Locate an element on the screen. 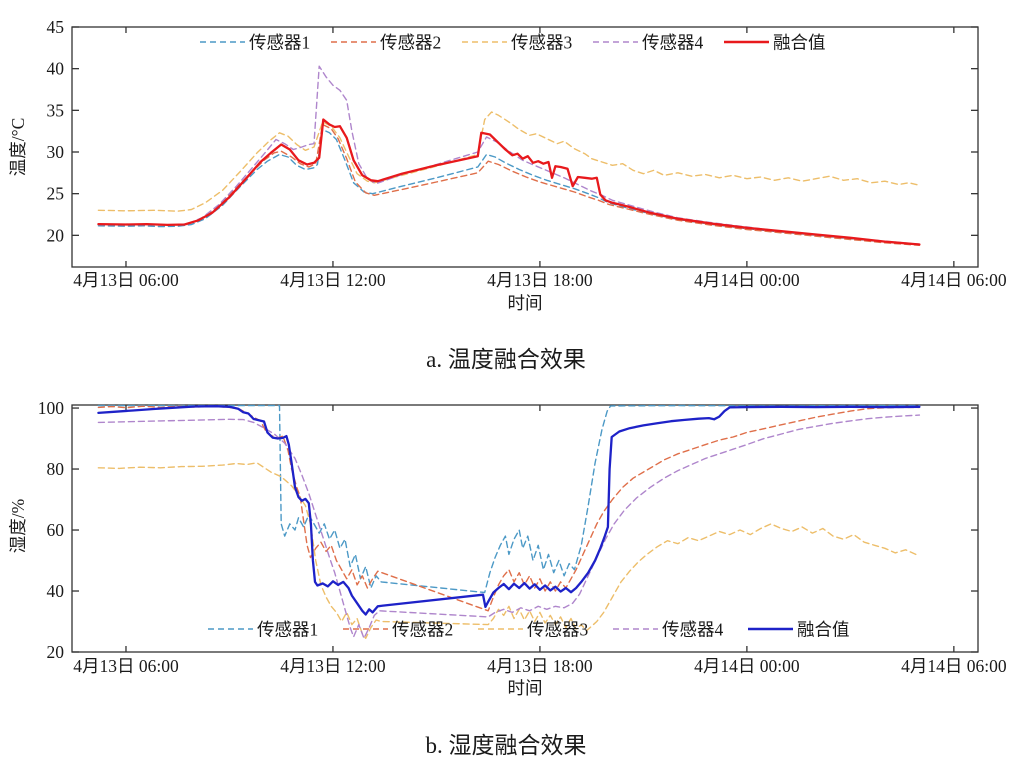  humidity-caption: b. 湿度融合效果 is located at coordinates (506, 745).